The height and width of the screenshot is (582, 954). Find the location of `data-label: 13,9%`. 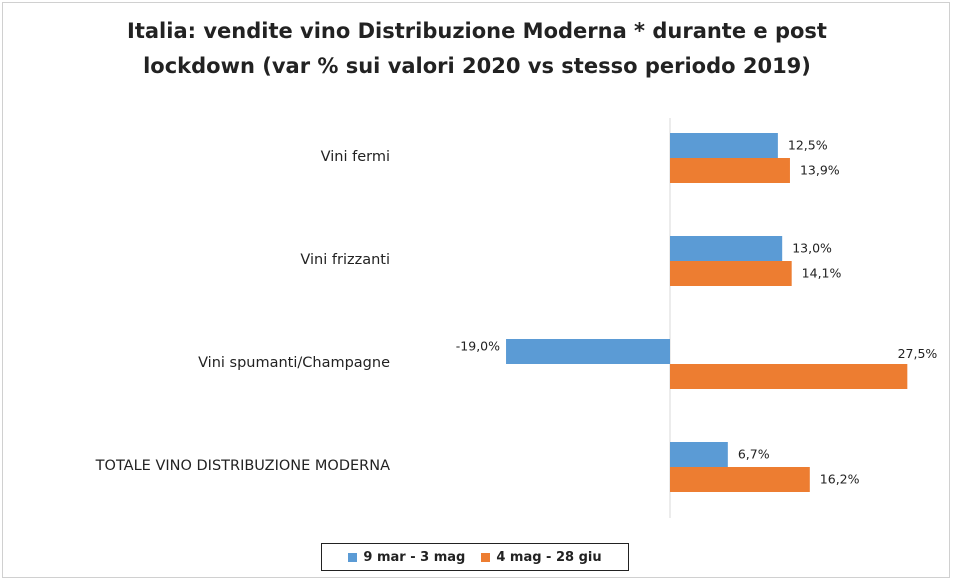

data-label: 13,9% is located at coordinates (820, 170).